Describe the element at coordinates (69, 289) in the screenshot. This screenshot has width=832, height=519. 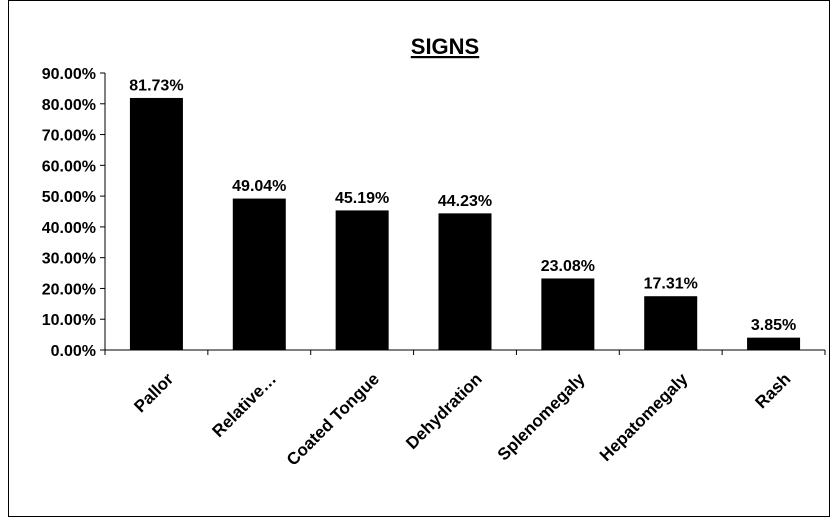
I see `y-tick-label: 20.00%` at that location.